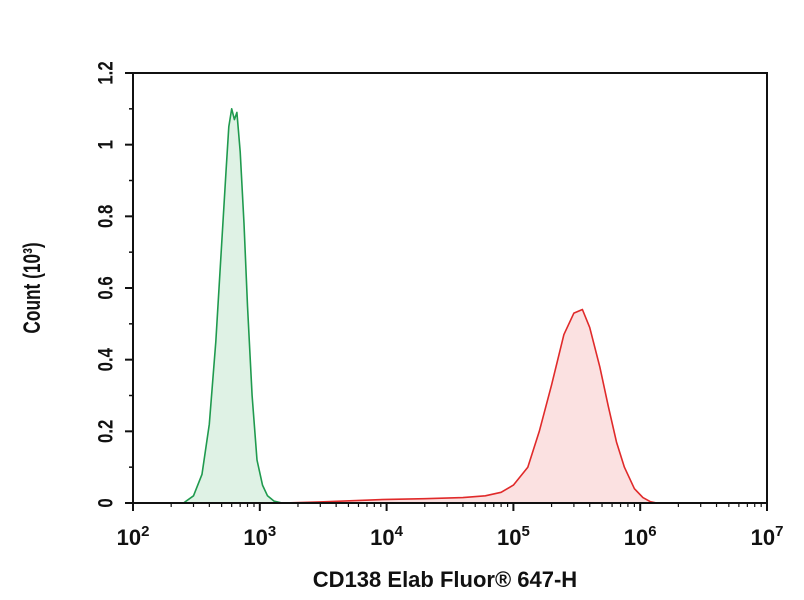 Image resolution: width=804 pixels, height=600 pixels. I want to click on series-1-fill, so click(233, 306).